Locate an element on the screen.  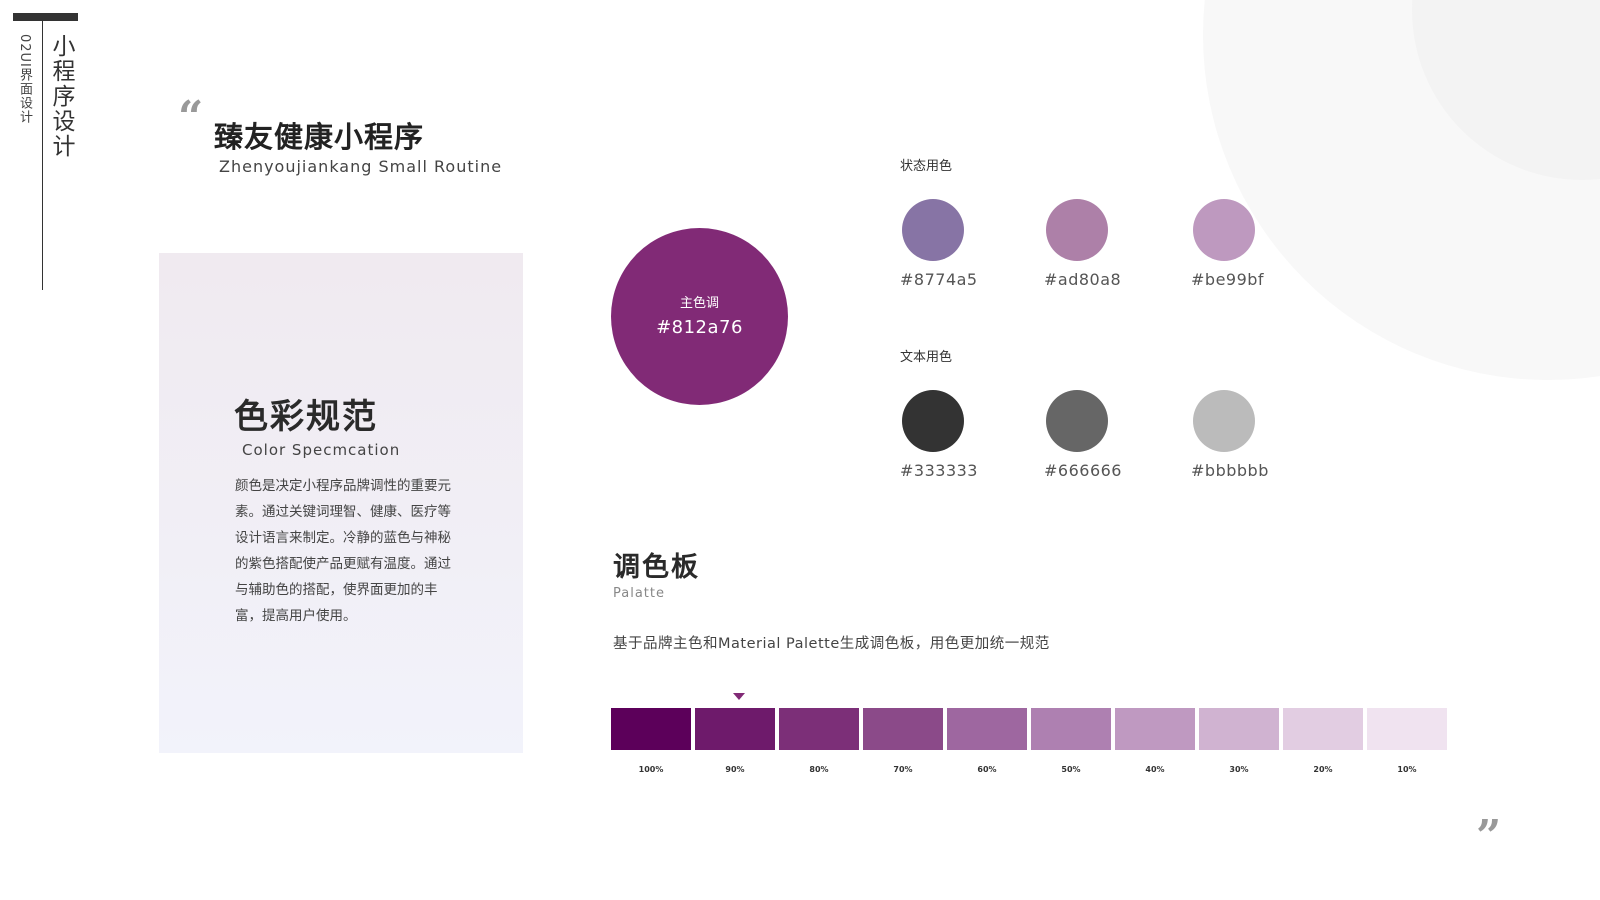
palette-title: 调色板 is located at coordinates (656, 567).